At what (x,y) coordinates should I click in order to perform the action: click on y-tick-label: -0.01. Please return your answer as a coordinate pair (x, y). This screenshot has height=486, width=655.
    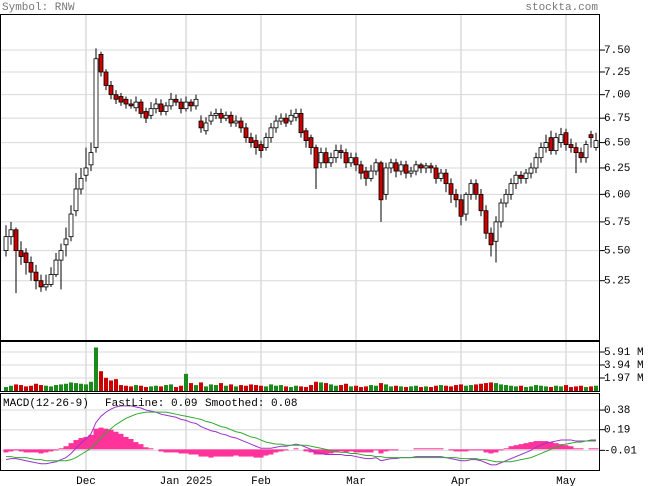
    Looking at the image, I should click on (620, 451).